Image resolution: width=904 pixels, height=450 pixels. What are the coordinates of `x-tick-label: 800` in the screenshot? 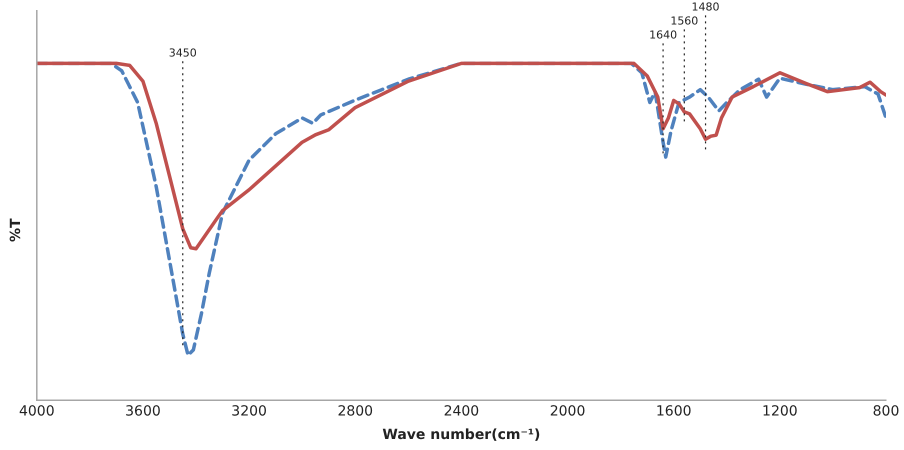 It's located at (886, 411).